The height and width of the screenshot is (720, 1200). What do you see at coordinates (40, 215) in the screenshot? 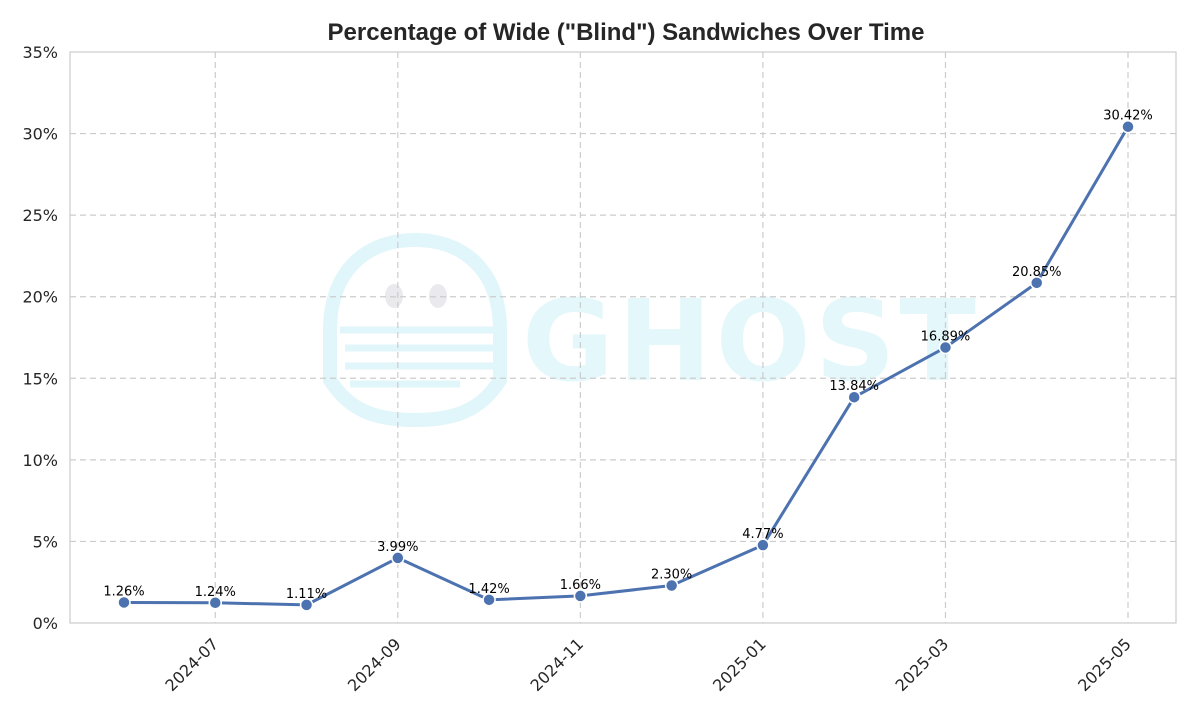
I see `y-tick-label: 25%` at bounding box center [40, 215].